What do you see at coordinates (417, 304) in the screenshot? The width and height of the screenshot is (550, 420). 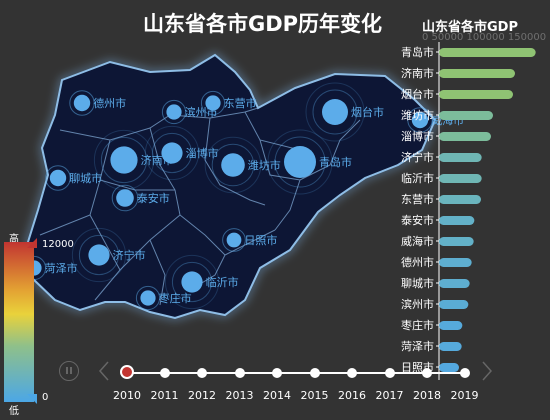 I see `bar-label-滨州市: 滨州市` at bounding box center [417, 304].